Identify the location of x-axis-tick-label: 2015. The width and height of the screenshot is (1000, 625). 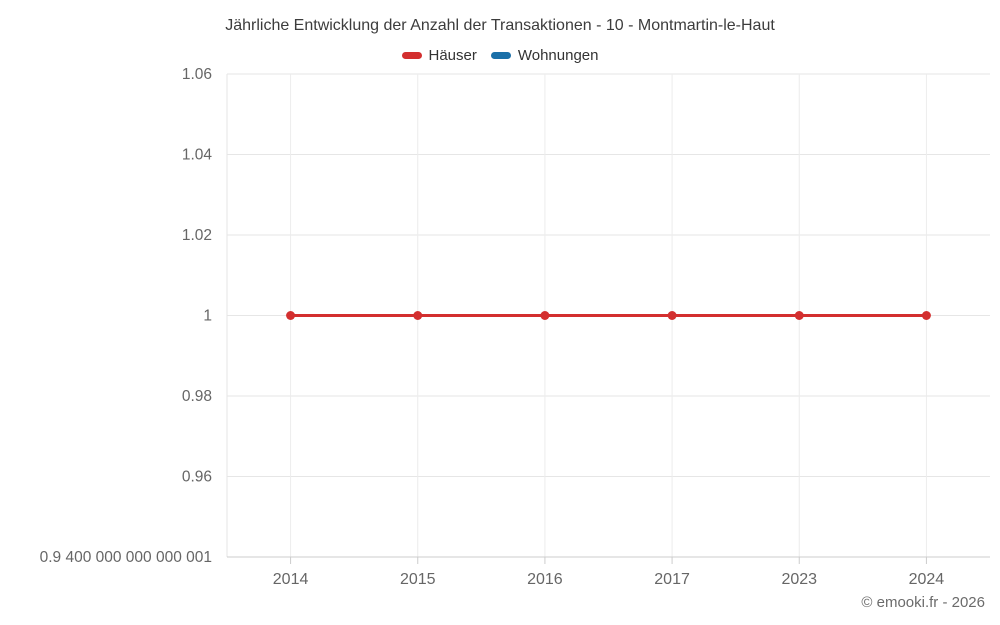
(418, 579).